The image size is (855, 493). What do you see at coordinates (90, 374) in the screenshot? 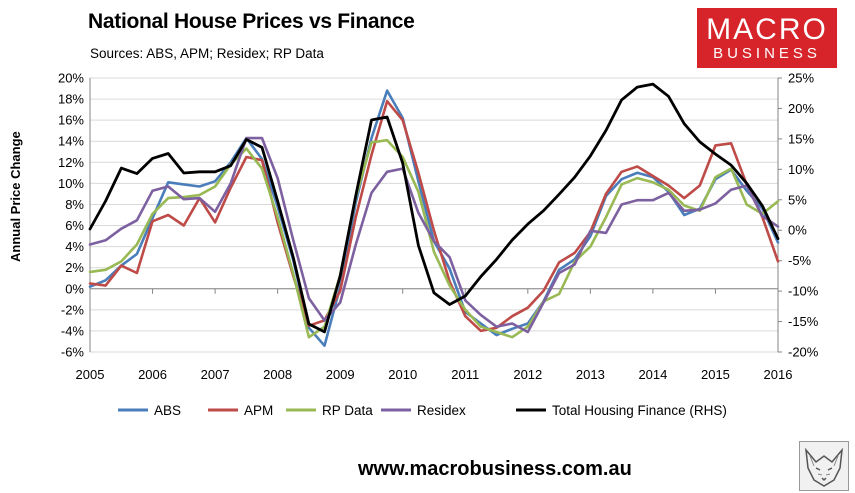
I see `x-tick-label: 2005` at bounding box center [90, 374].